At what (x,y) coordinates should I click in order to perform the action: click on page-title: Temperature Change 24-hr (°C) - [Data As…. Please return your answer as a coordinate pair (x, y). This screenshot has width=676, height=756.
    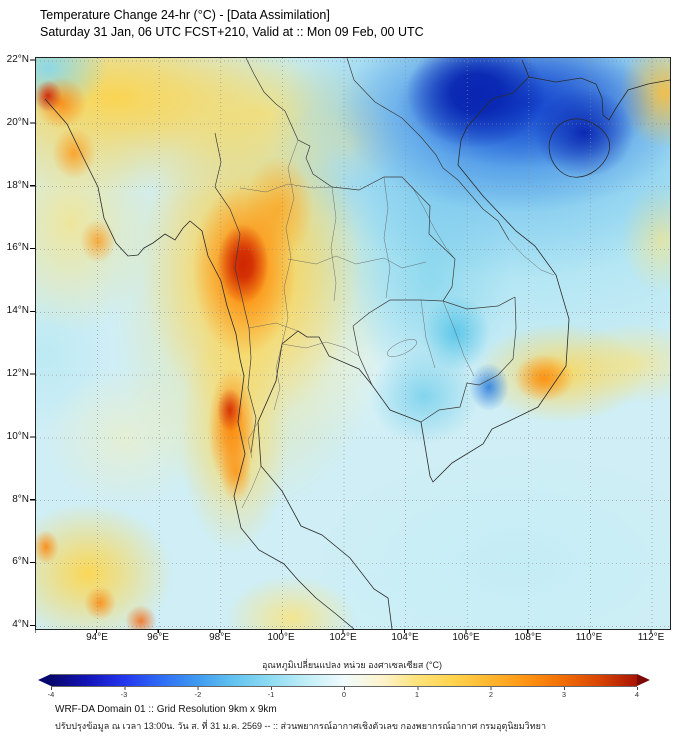
    Looking at the image, I should click on (185, 15).